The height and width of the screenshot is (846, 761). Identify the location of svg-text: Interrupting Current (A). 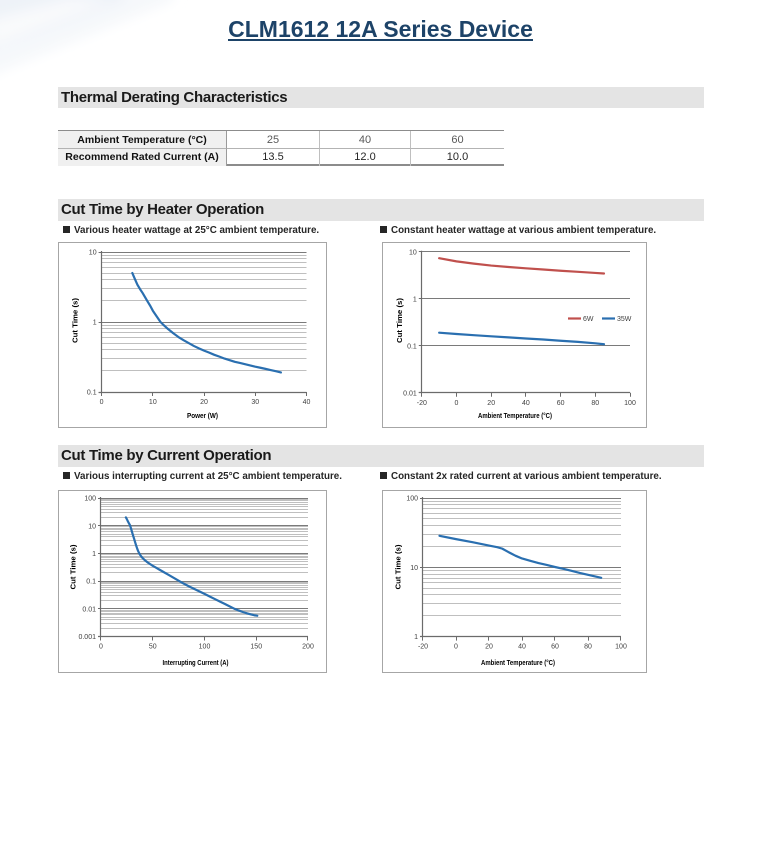
(196, 662).